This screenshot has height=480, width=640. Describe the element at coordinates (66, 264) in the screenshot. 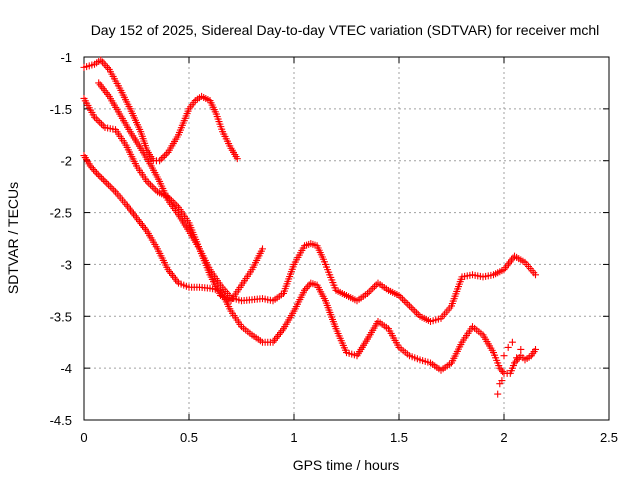

I see `y-tick-label: -3` at that location.